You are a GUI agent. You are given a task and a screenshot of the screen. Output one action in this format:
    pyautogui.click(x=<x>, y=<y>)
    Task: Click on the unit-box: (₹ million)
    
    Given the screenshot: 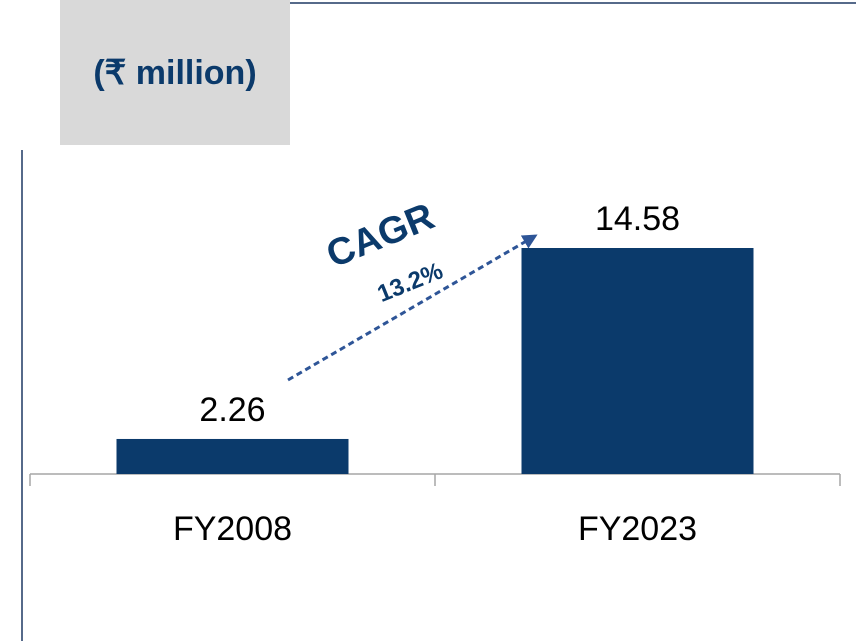 What is the action you would take?
    pyautogui.click(x=175, y=72)
    